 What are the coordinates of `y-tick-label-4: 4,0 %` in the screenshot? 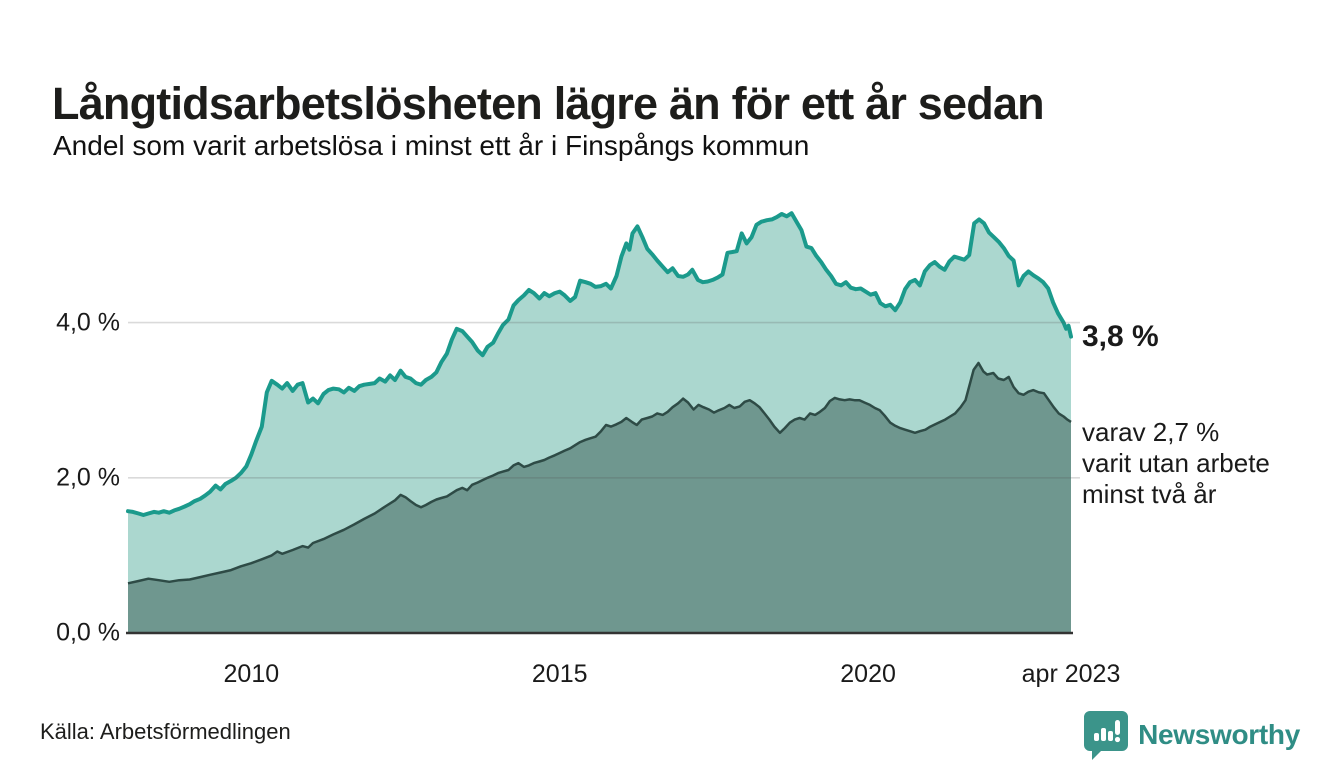 It's located at (88, 322).